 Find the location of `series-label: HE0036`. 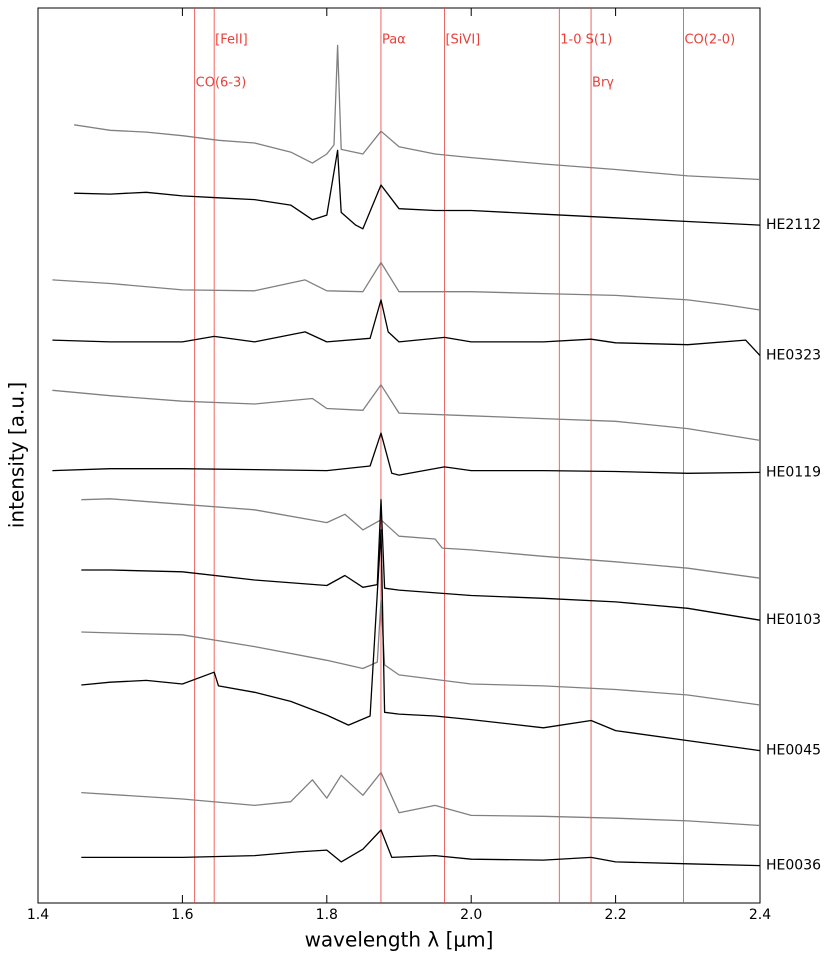

series-label: HE0036 is located at coordinates (793, 866).